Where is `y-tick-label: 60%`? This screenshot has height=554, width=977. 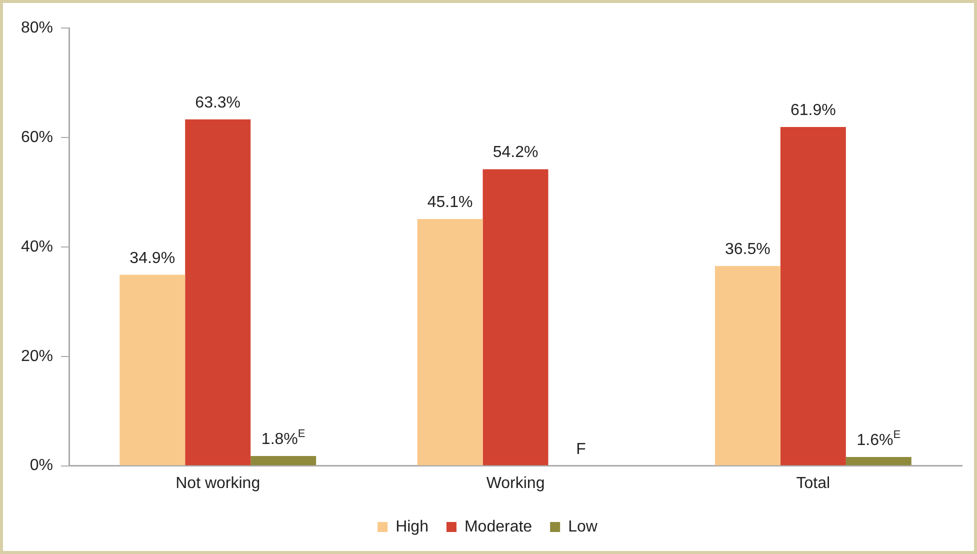
y-tick-label: 60% is located at coordinates (37, 137).